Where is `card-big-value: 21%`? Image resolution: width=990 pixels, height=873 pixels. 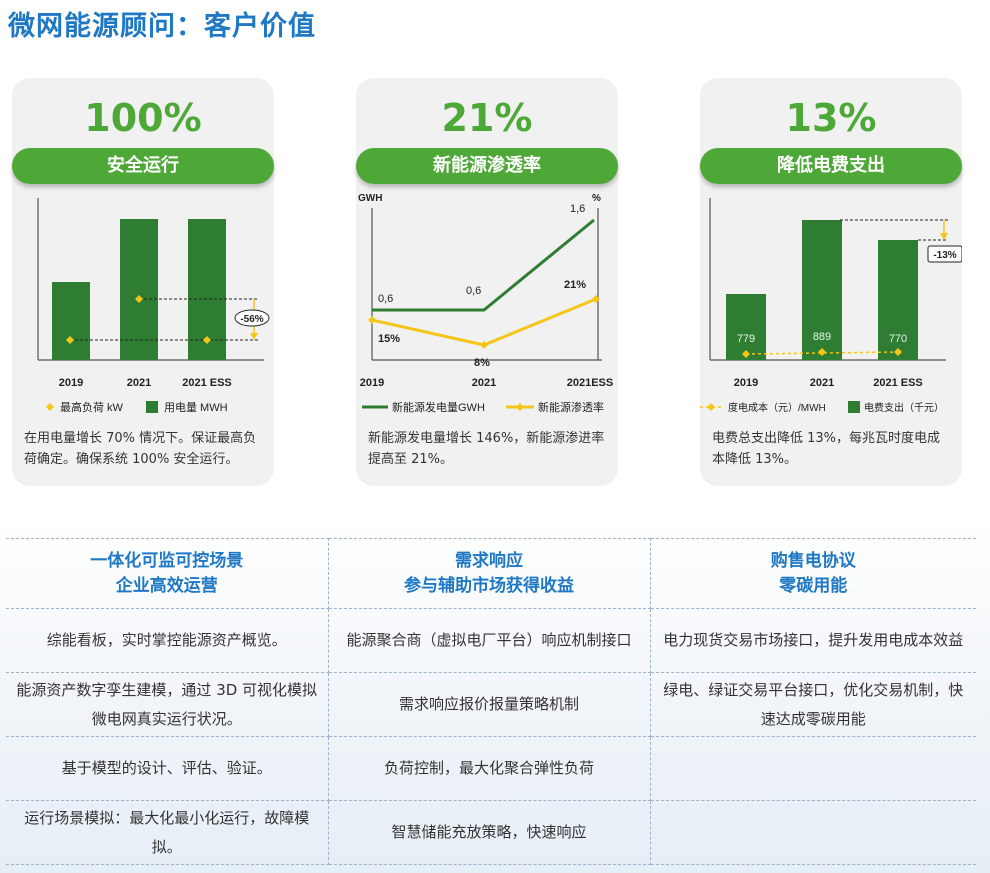
card-big-value: 21% is located at coordinates (487, 118).